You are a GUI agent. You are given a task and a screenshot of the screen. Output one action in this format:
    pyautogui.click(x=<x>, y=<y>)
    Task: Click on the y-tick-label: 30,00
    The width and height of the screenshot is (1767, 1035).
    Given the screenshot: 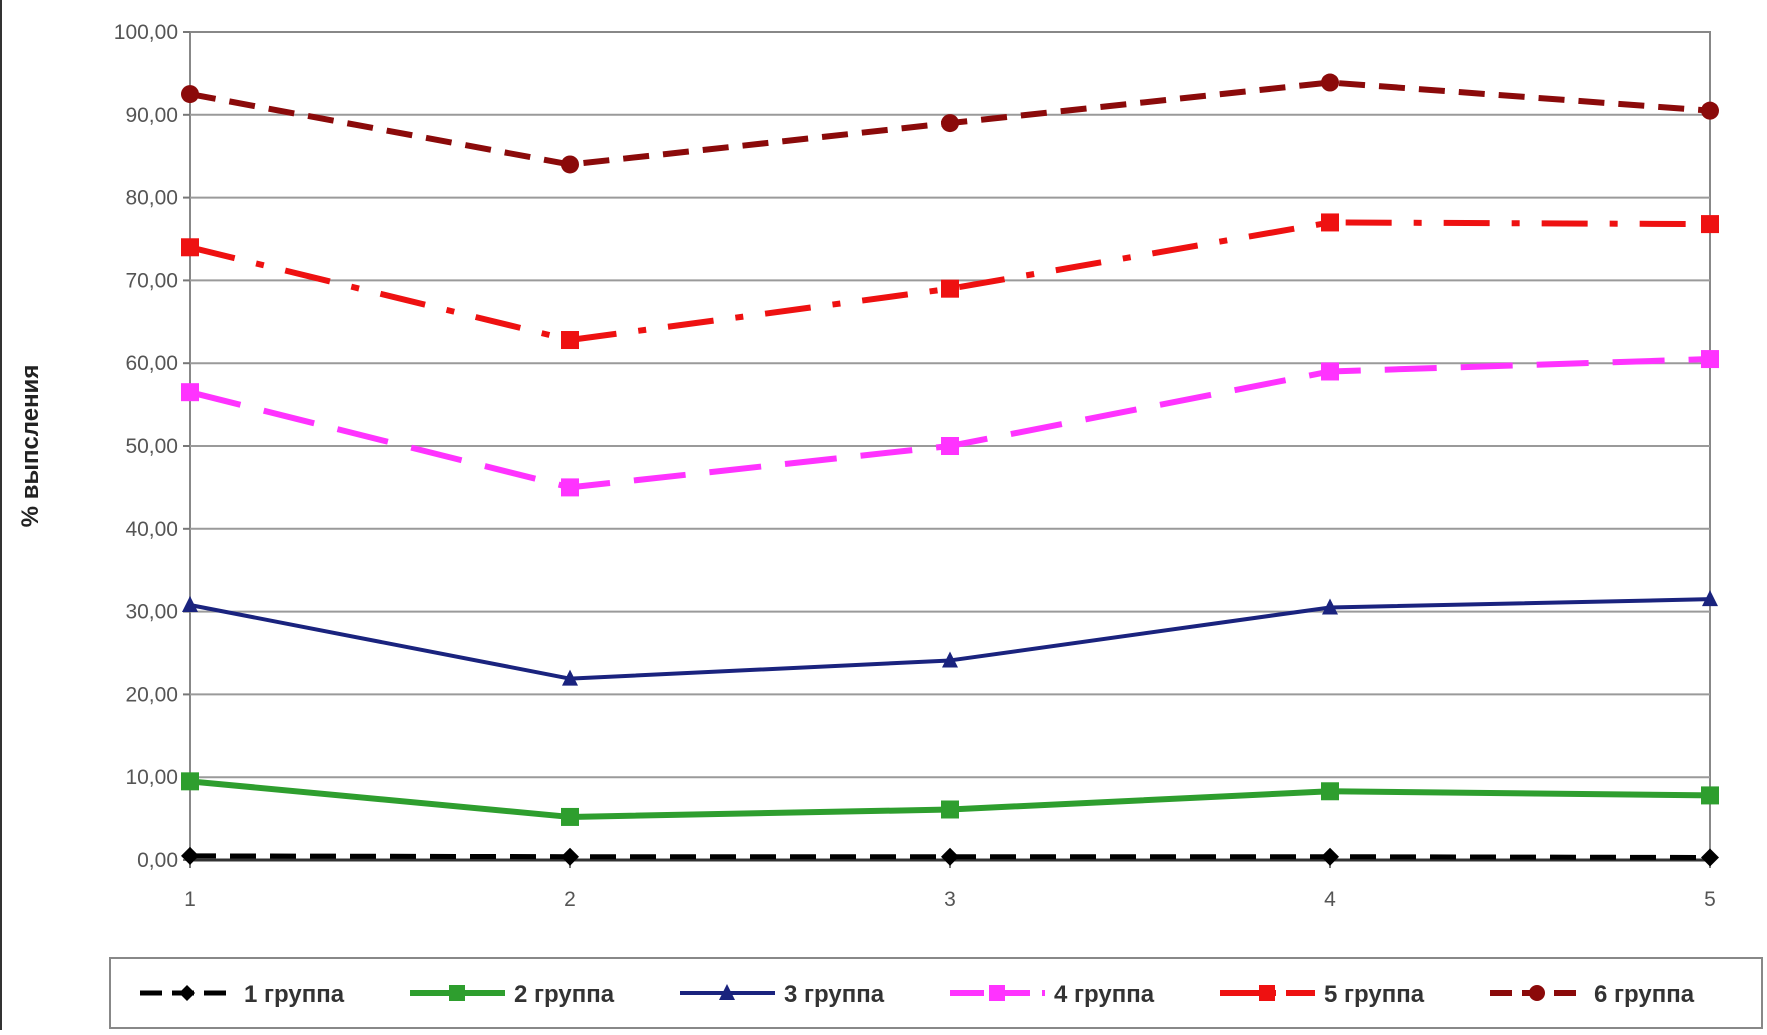 What is the action you would take?
    pyautogui.click(x=151, y=612)
    